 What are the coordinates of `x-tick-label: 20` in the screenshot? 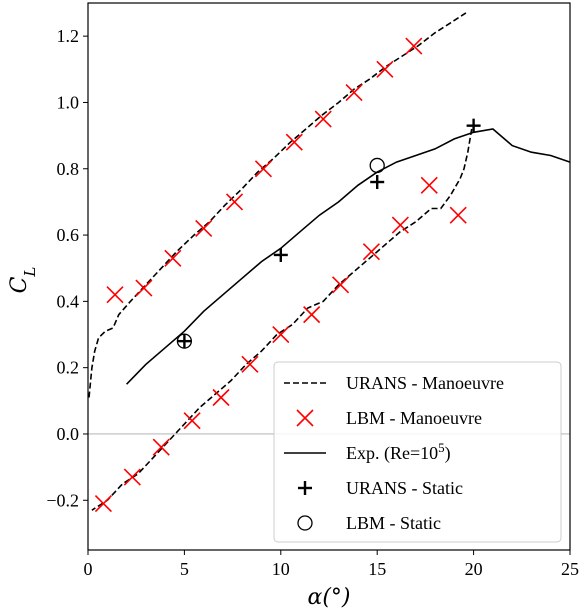 It's located at (474, 569).